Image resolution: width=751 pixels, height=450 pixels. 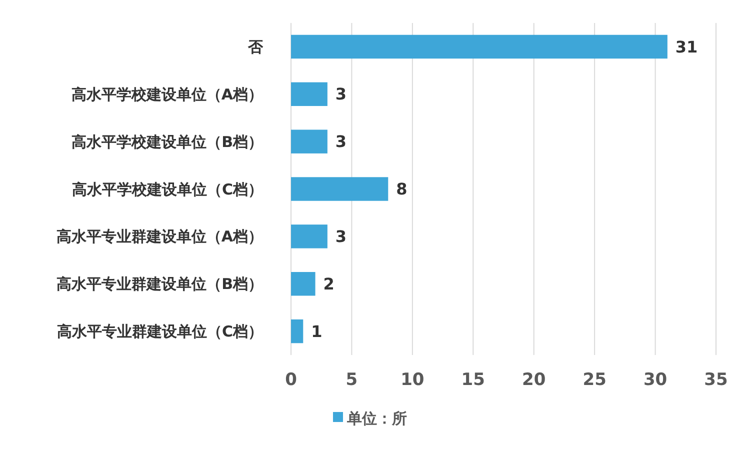 I want to click on x-tick-label: 20, so click(x=534, y=380).